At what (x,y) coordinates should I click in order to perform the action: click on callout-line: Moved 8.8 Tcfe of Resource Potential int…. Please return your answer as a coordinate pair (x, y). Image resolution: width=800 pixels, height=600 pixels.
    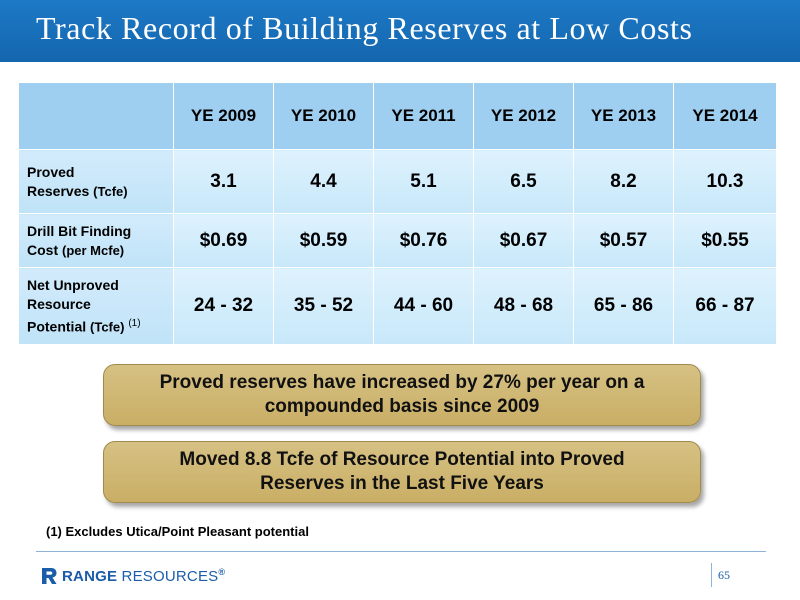
    Looking at the image, I should click on (402, 459).